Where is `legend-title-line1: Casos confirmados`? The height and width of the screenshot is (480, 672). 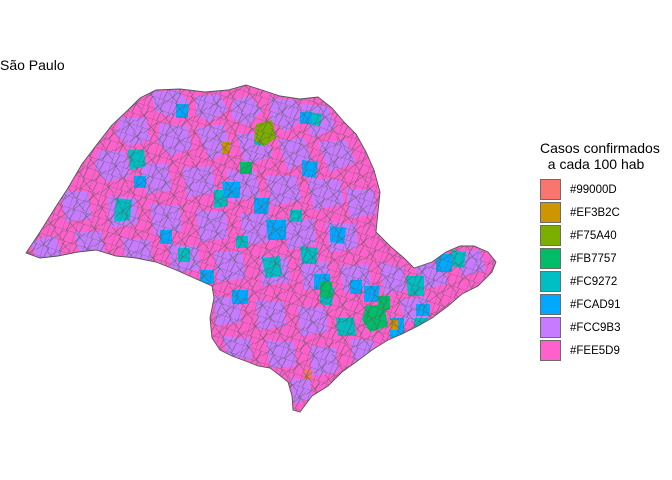 legend-title-line1: Casos confirmados is located at coordinates (600, 148).